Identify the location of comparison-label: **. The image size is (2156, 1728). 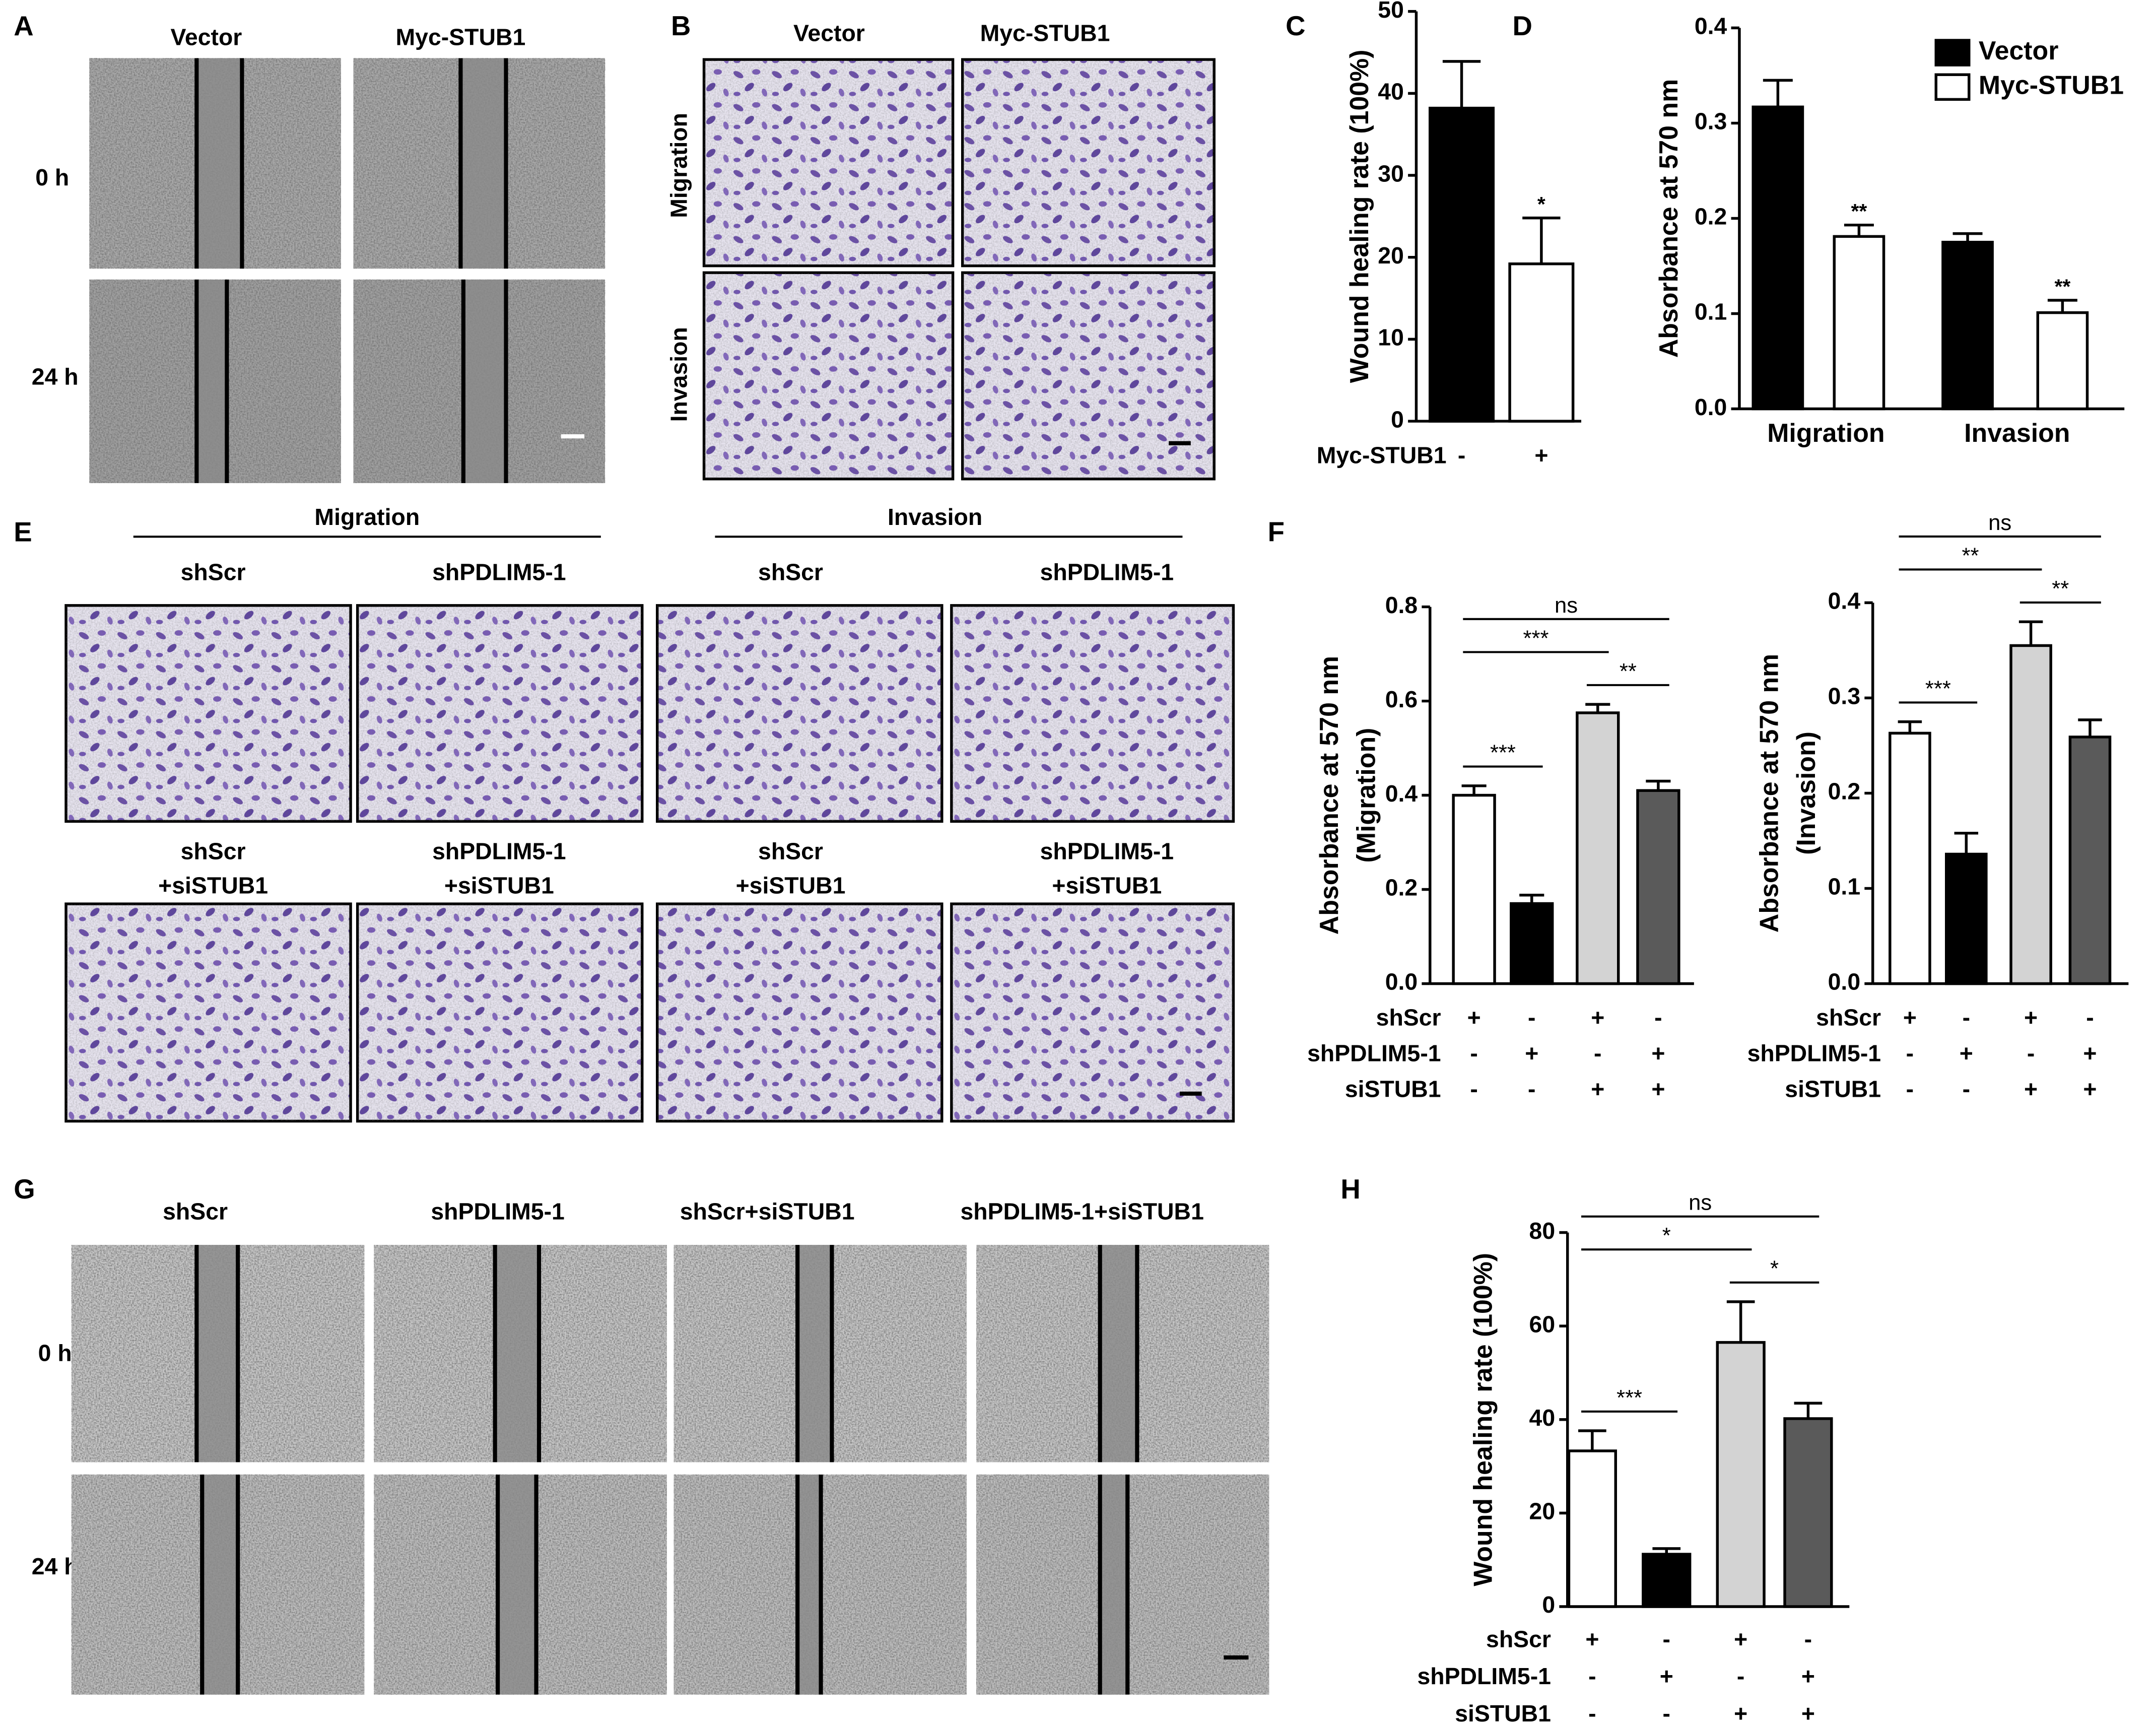
(1970, 555).